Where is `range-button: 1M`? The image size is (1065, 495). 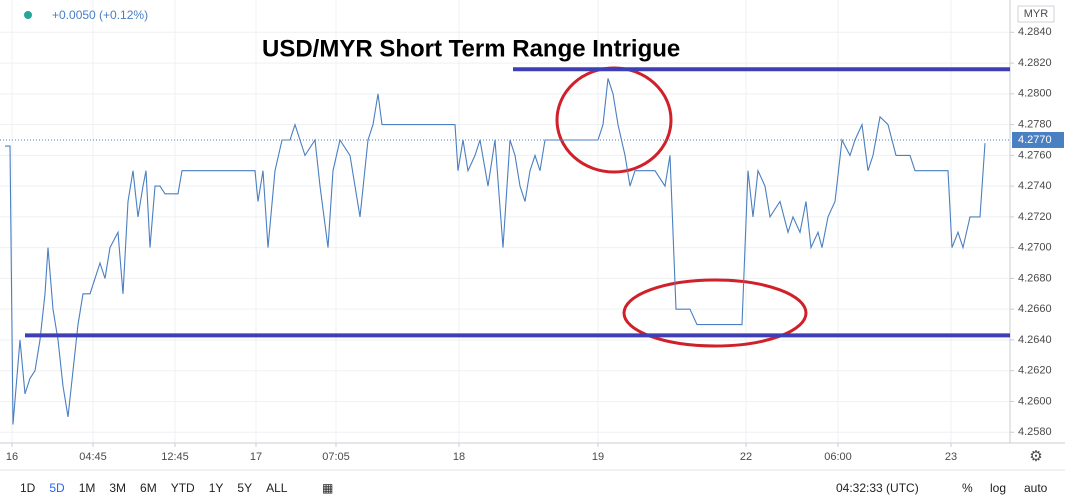
range-button: 1M is located at coordinates (87, 488).